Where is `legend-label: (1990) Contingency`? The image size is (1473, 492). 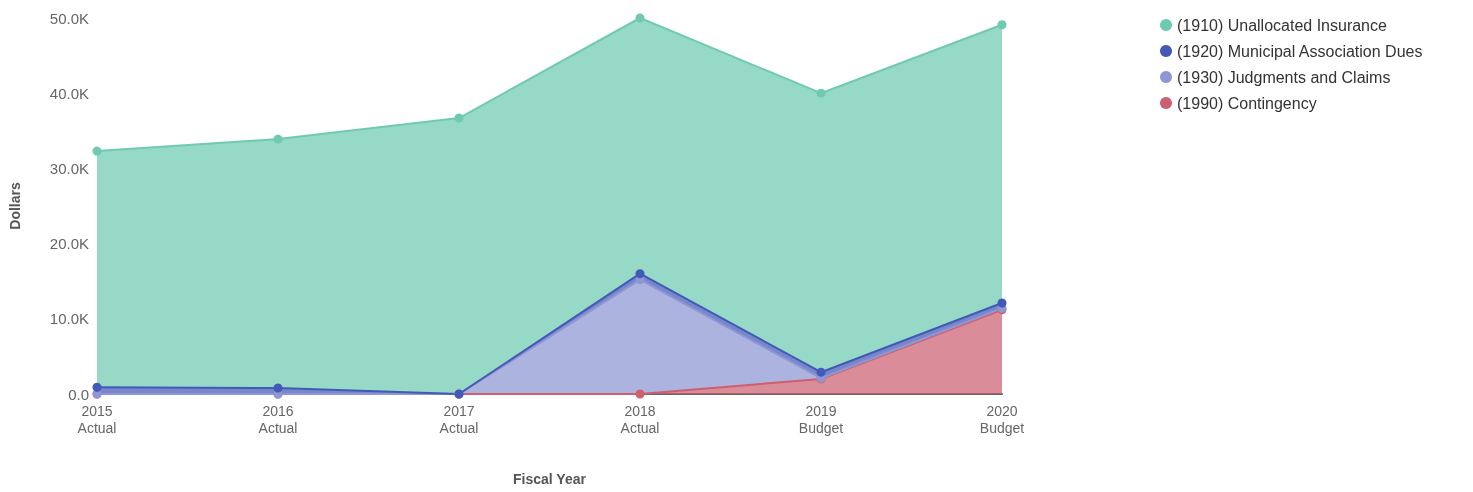
legend-label: (1990) Contingency is located at coordinates (1247, 103).